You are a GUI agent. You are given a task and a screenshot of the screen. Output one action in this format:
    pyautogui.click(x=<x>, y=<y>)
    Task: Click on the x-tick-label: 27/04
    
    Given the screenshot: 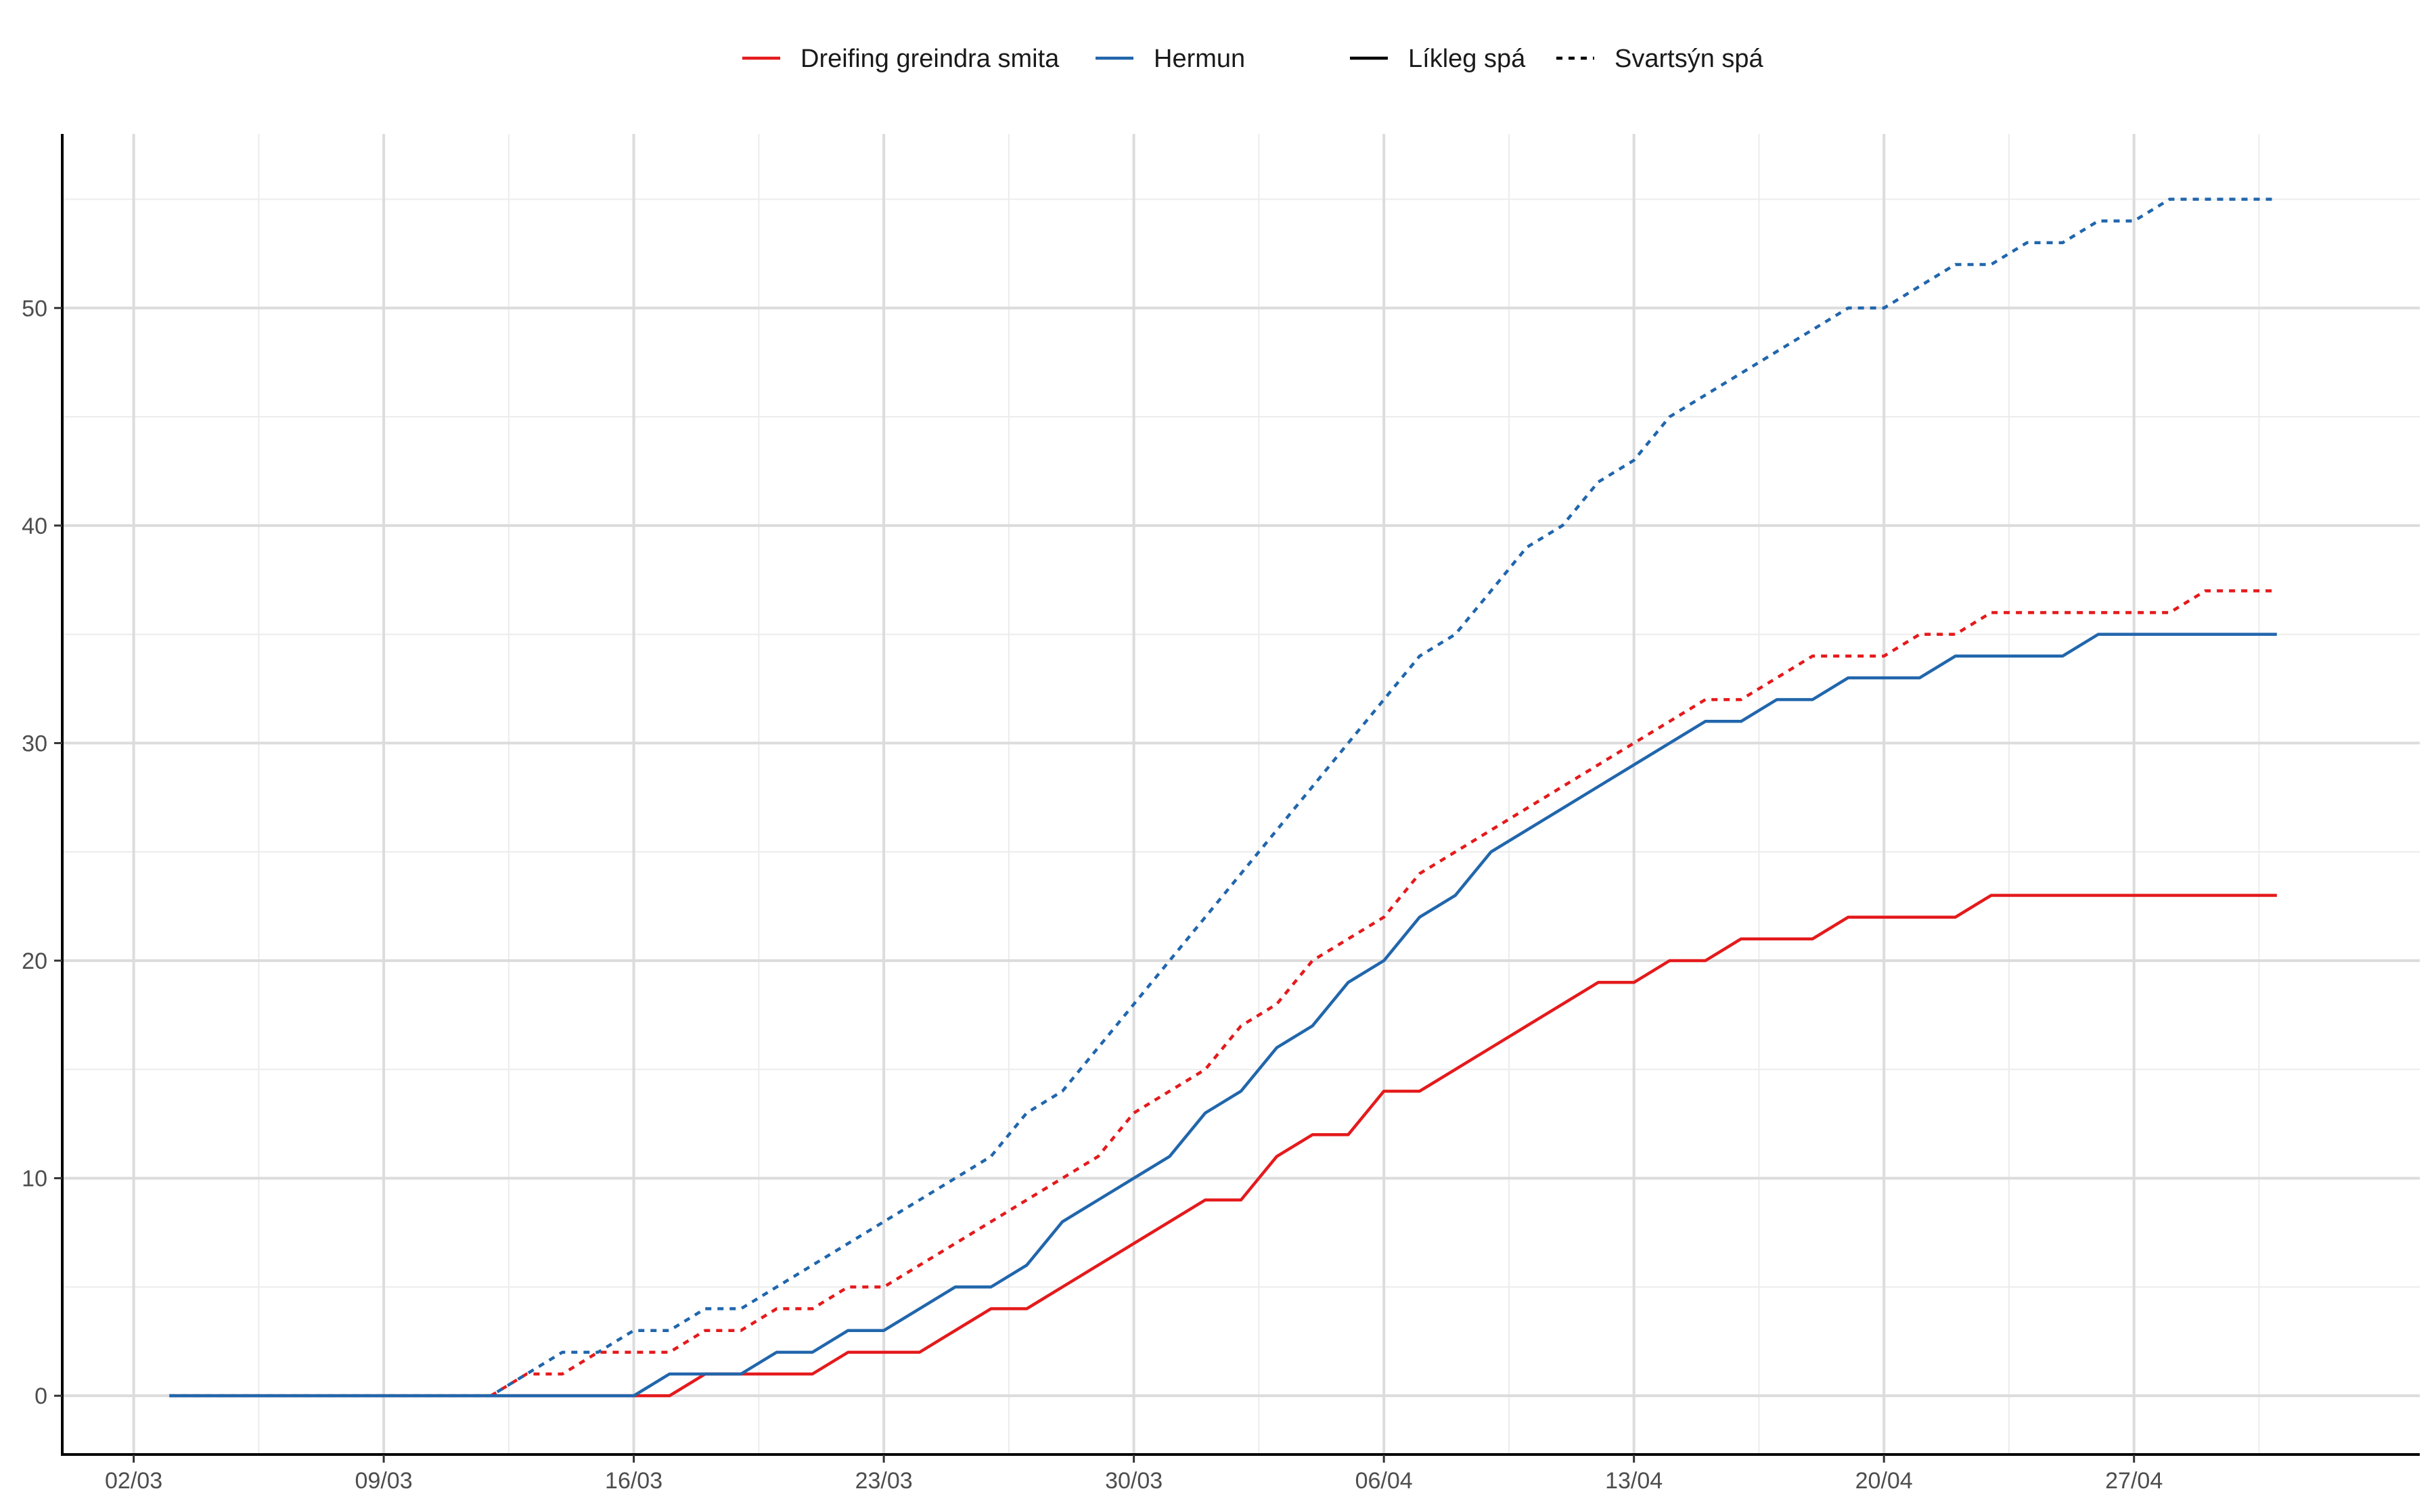 What is the action you would take?
    pyautogui.click(x=2134, y=1481)
    